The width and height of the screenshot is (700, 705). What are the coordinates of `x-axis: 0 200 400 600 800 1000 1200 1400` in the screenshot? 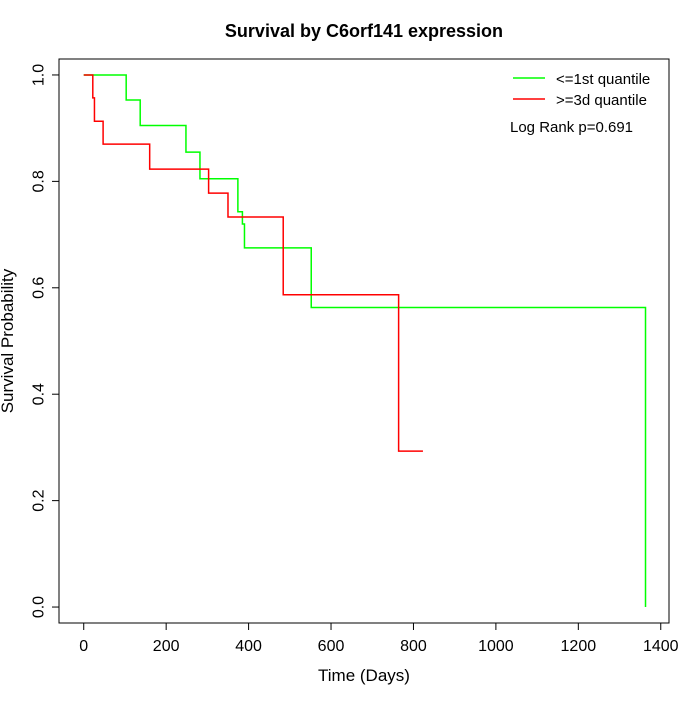 It's located at (379, 638).